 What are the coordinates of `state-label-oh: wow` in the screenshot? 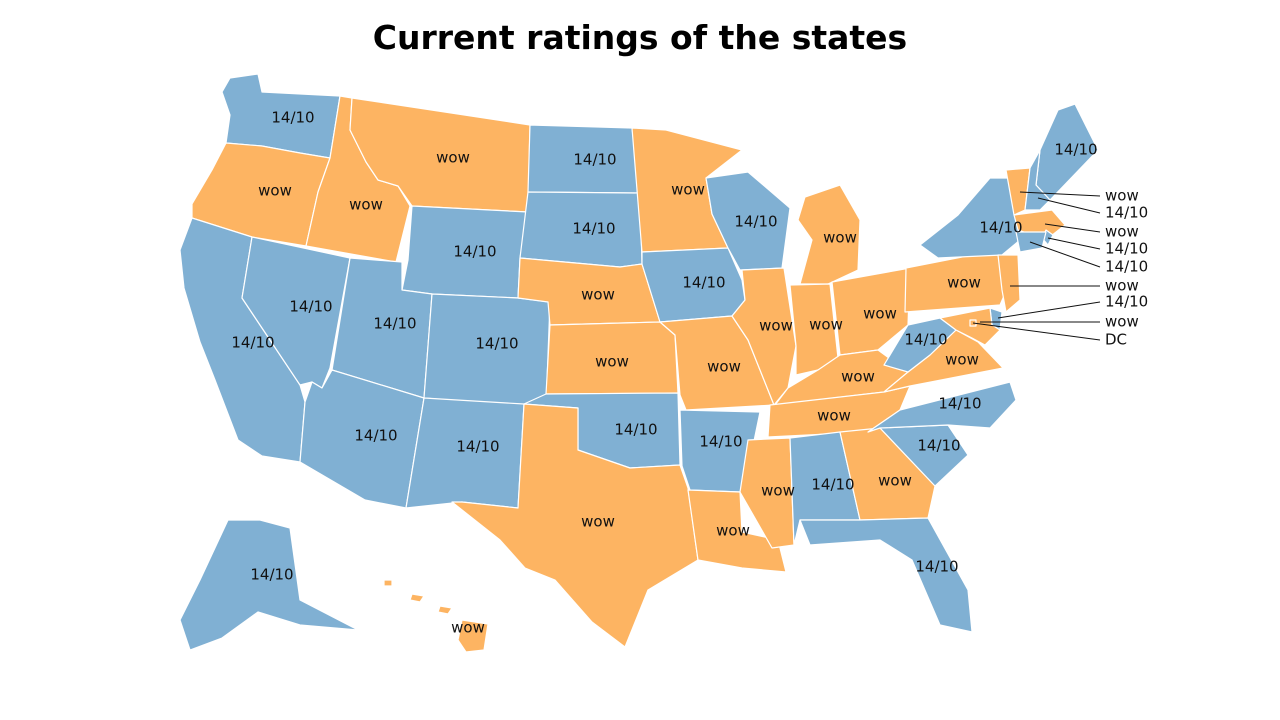 It's located at (880, 314).